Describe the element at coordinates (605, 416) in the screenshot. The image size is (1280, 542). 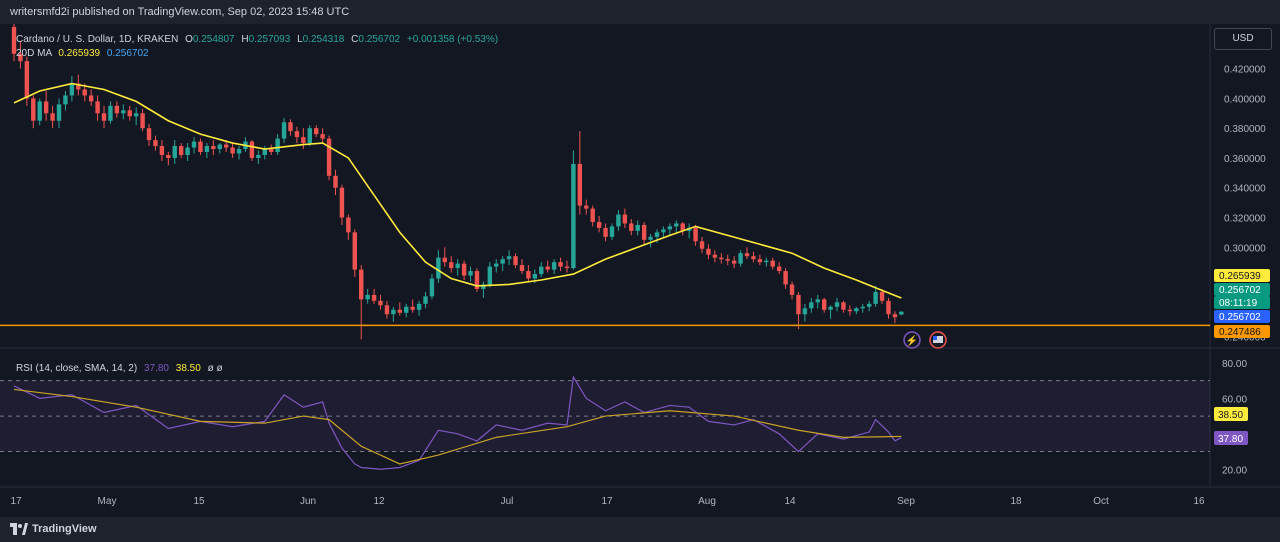
I see `rsi-band` at that location.